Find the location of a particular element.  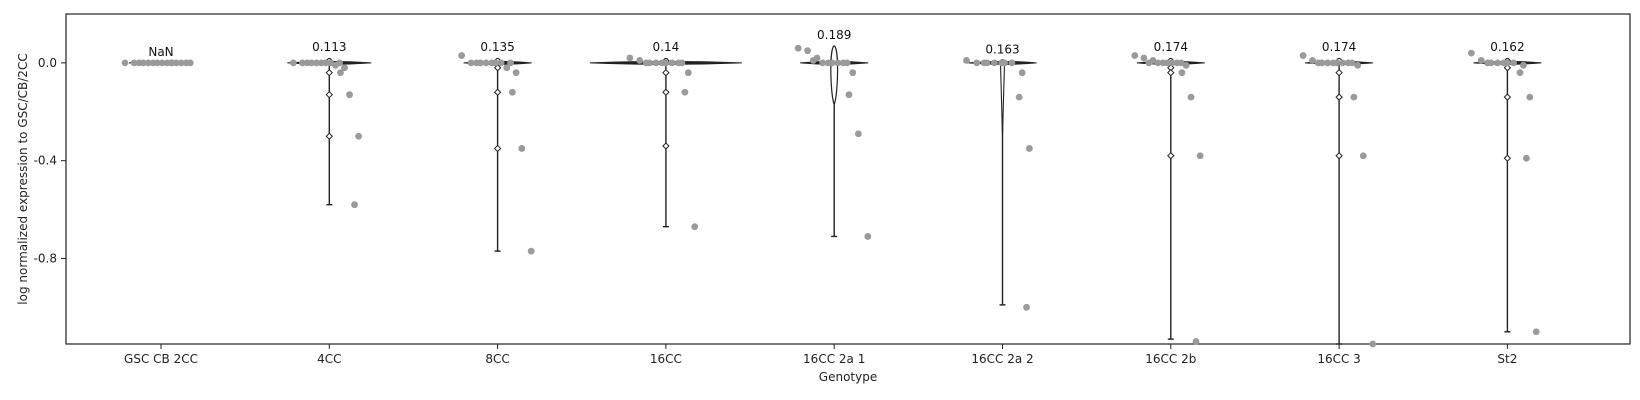

y-tick-label: -0.8 is located at coordinates (45, 258).